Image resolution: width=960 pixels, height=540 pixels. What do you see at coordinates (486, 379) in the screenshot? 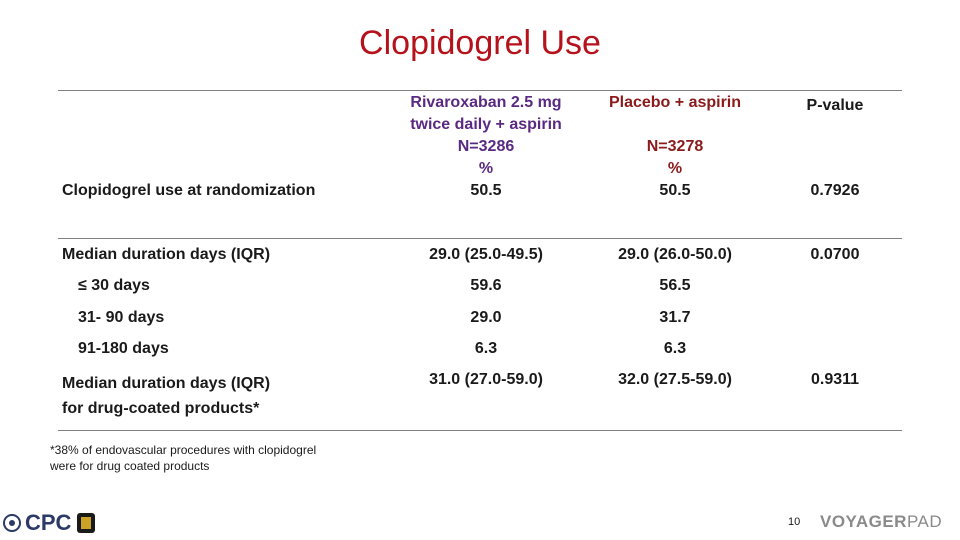
I see `row5-value-rivaroxaban: 31.0 (27.0-59.0)` at bounding box center [486, 379].